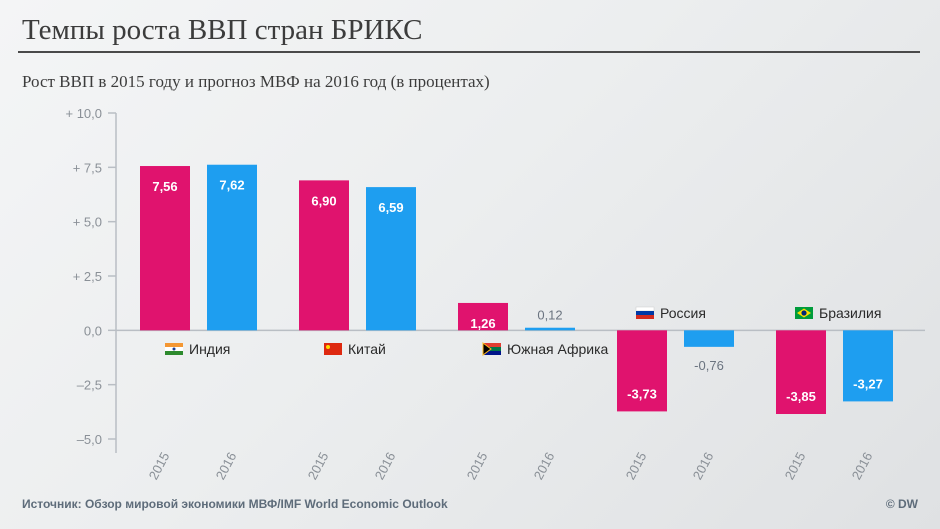 The image size is (940, 529). I want to click on bar-value-label: 7,62, so click(231, 185).